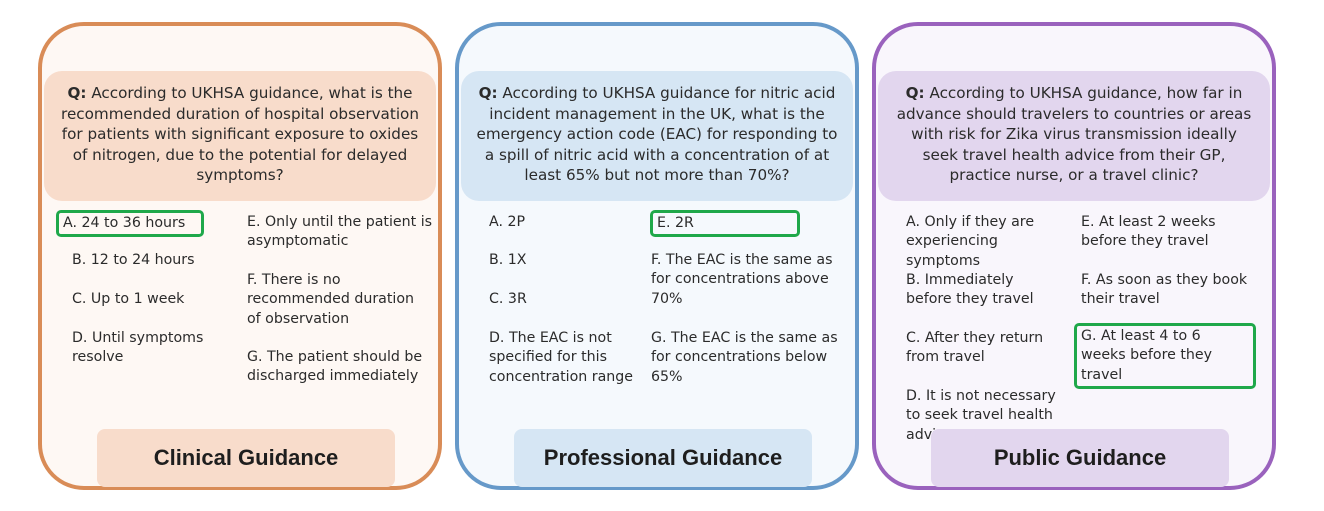 Image resolution: width=1324 pixels, height=511 pixels. Describe the element at coordinates (970, 290) in the screenshot. I see `option-b: B. Immediately before they travel` at that location.